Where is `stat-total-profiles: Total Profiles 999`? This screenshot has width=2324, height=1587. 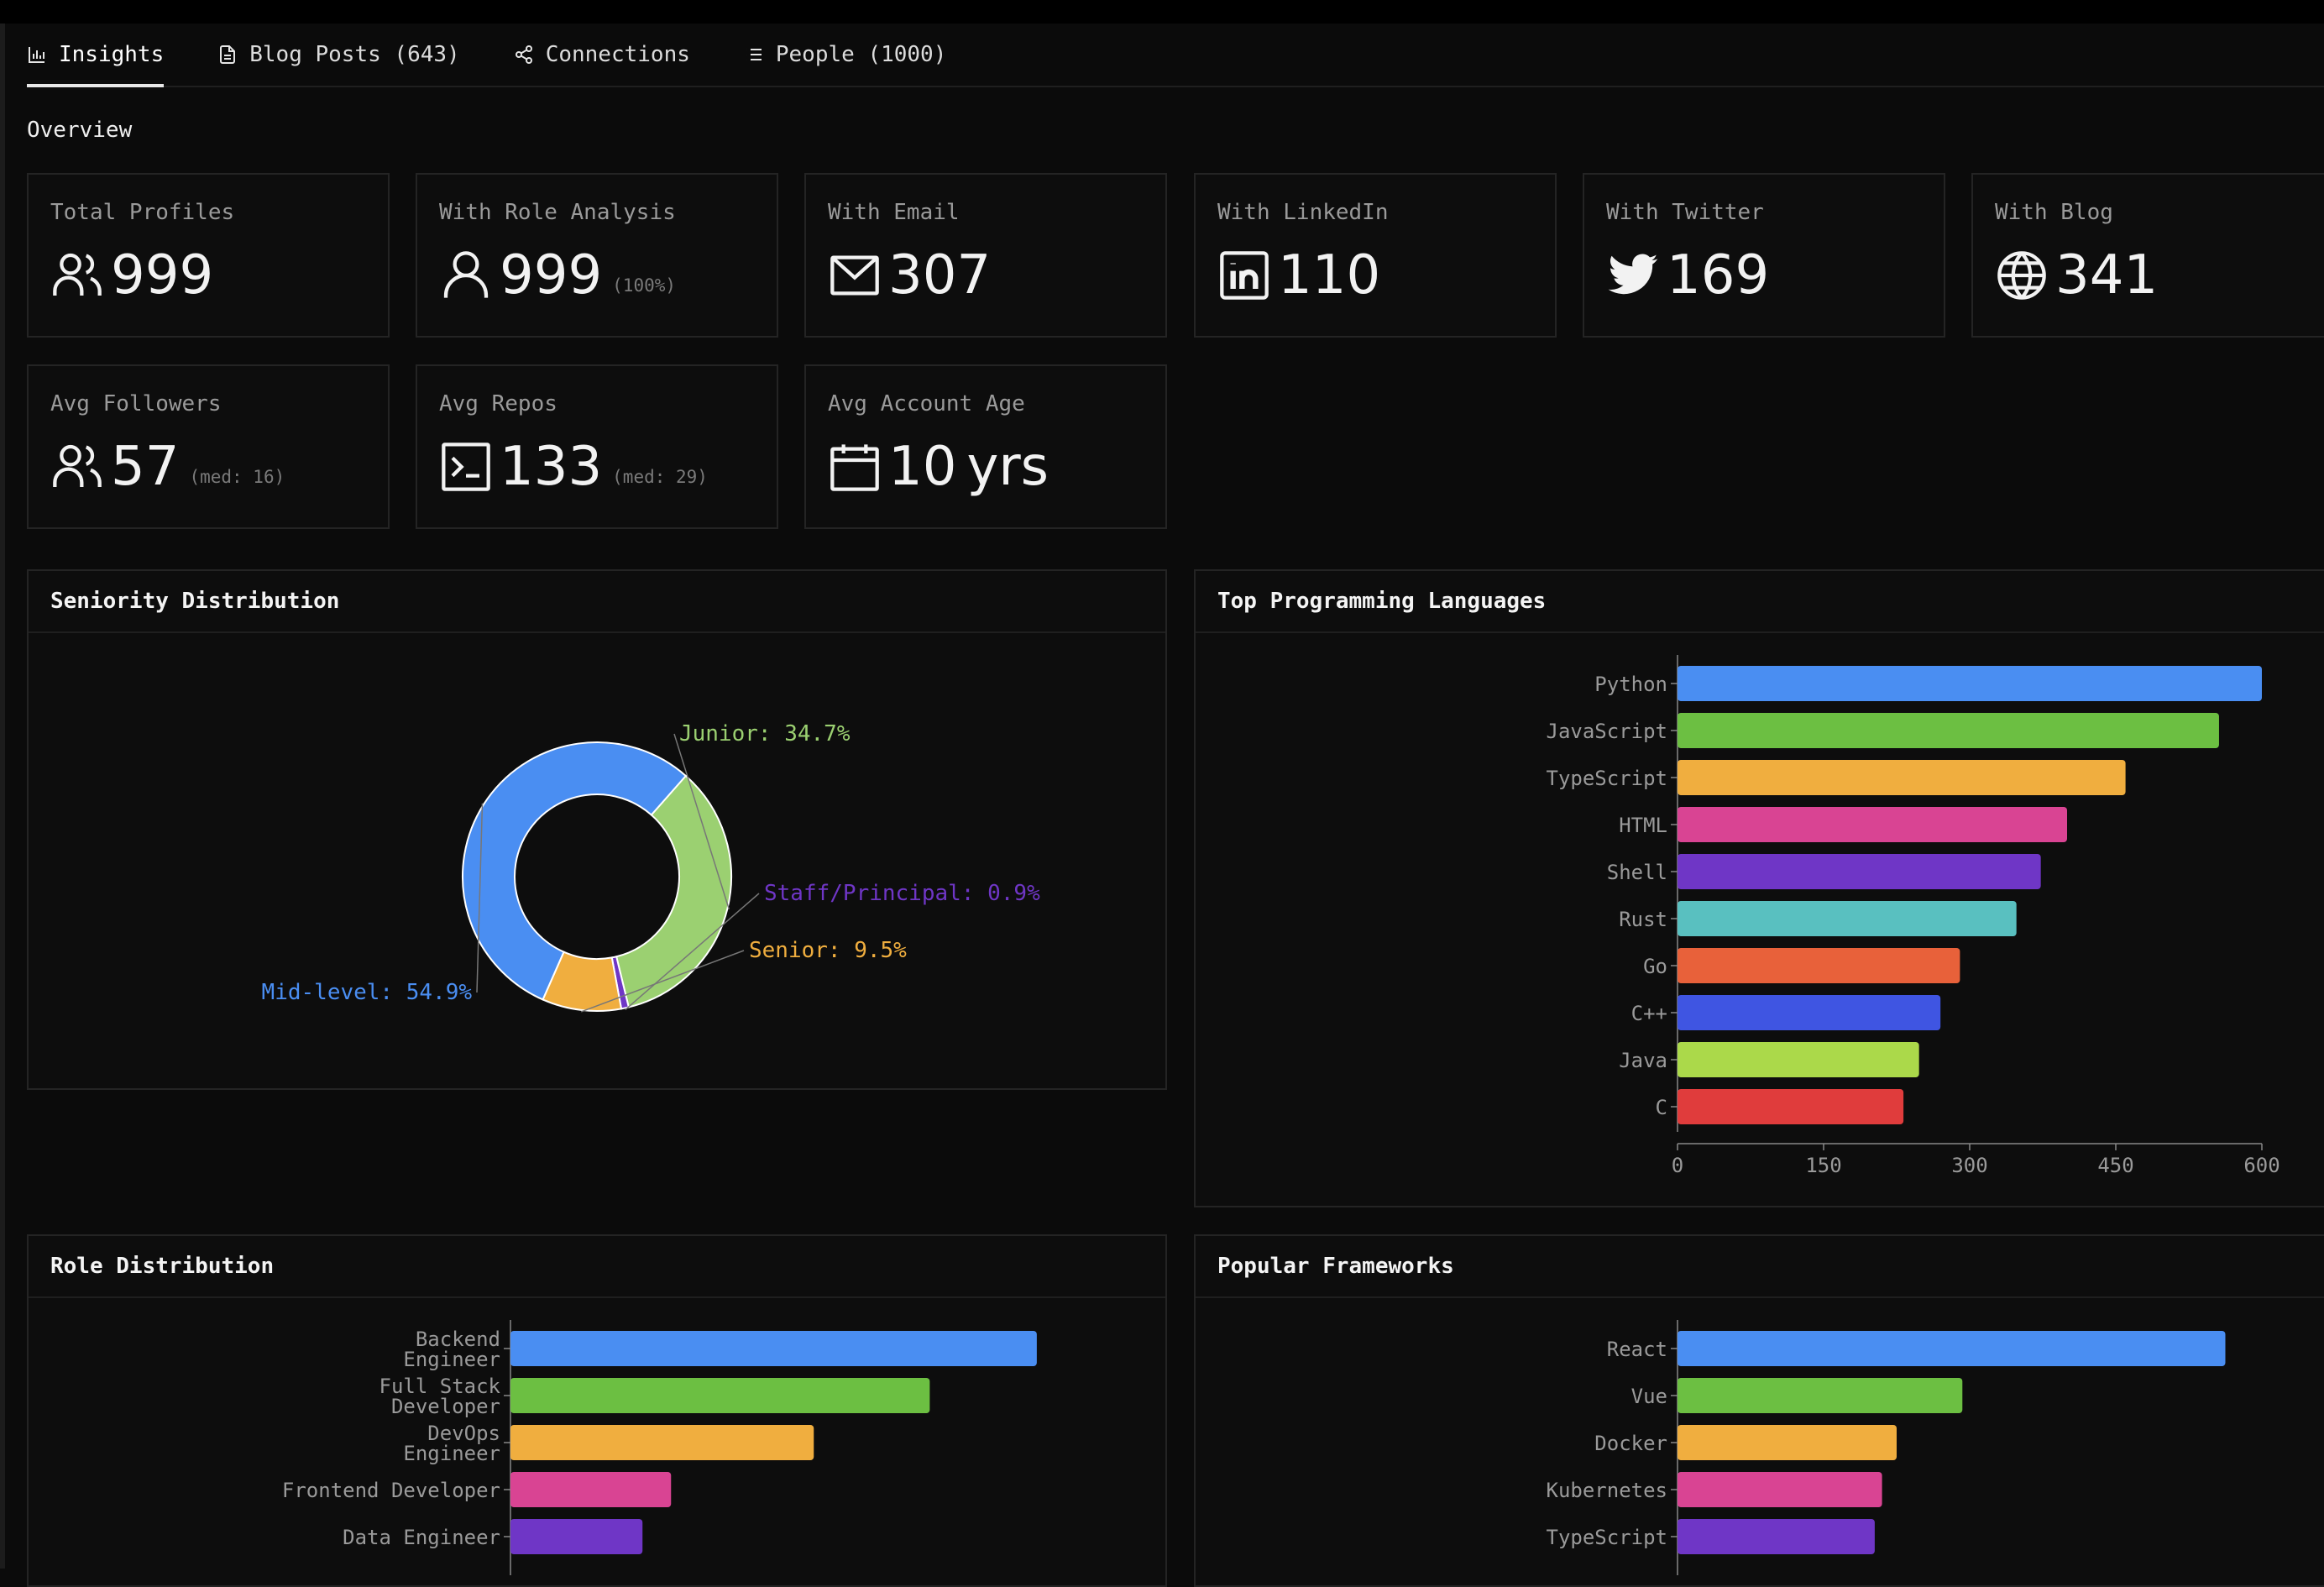 stat-total-profiles: Total Profiles 999 is located at coordinates (209, 256).